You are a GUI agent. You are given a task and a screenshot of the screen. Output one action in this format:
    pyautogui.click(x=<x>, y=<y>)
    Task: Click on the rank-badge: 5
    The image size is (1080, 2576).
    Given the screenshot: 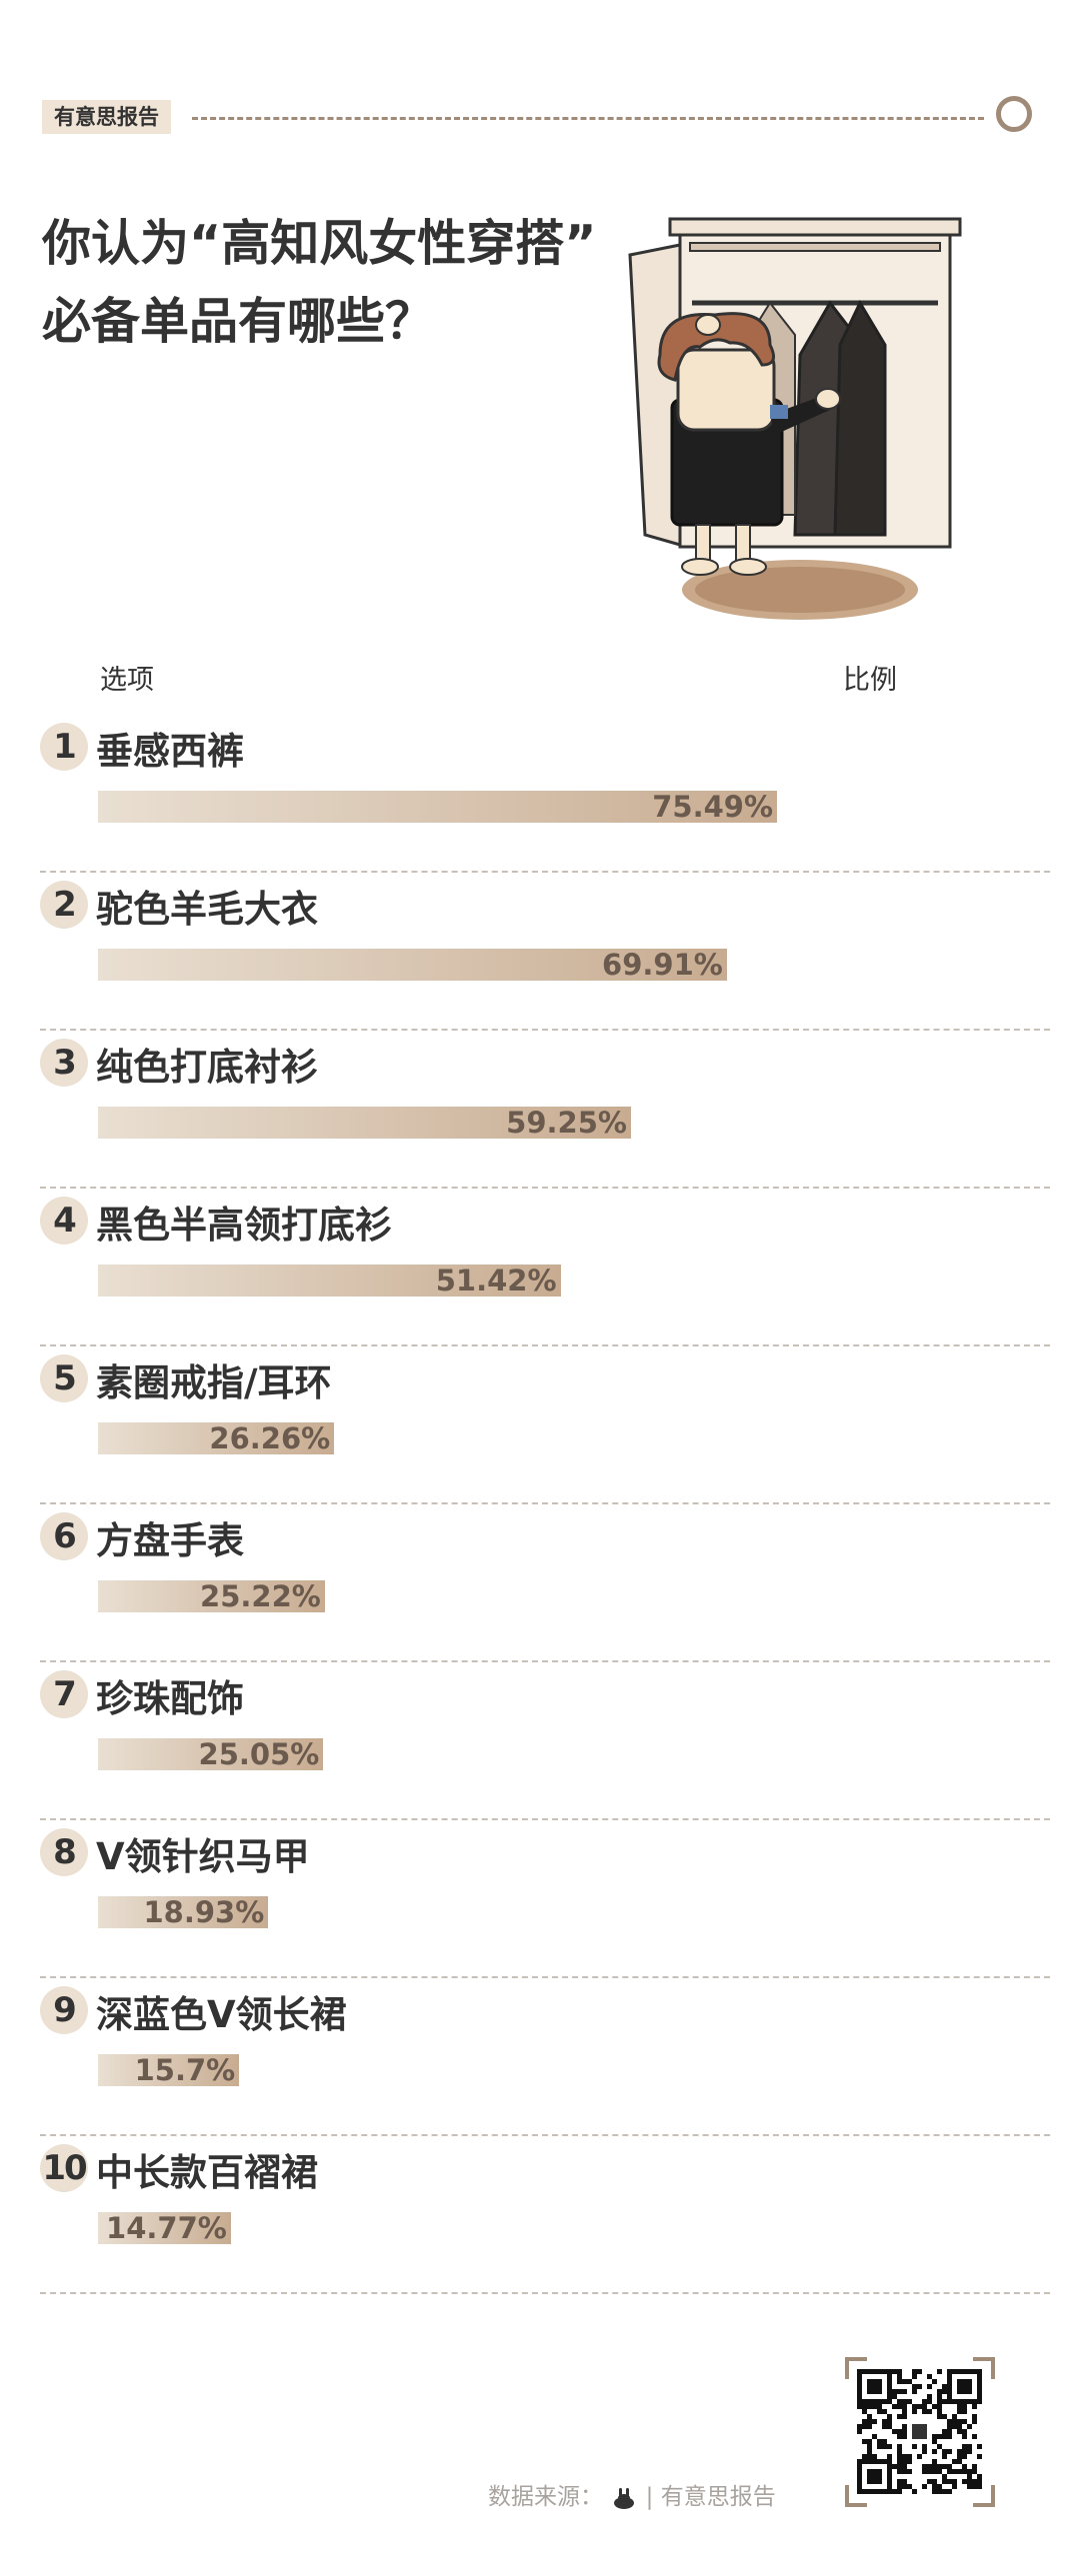 What is the action you would take?
    pyautogui.click(x=64, y=1378)
    